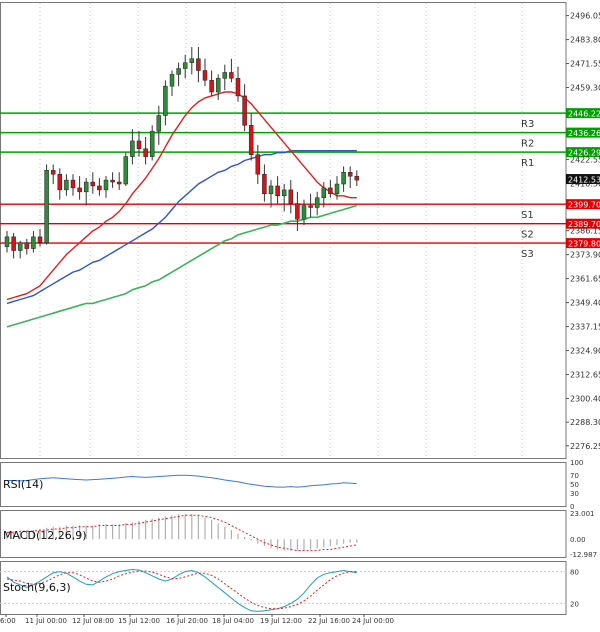 The height and width of the screenshot is (632, 600). I want to click on price-axis-label: 2496.05, so click(585, 16).